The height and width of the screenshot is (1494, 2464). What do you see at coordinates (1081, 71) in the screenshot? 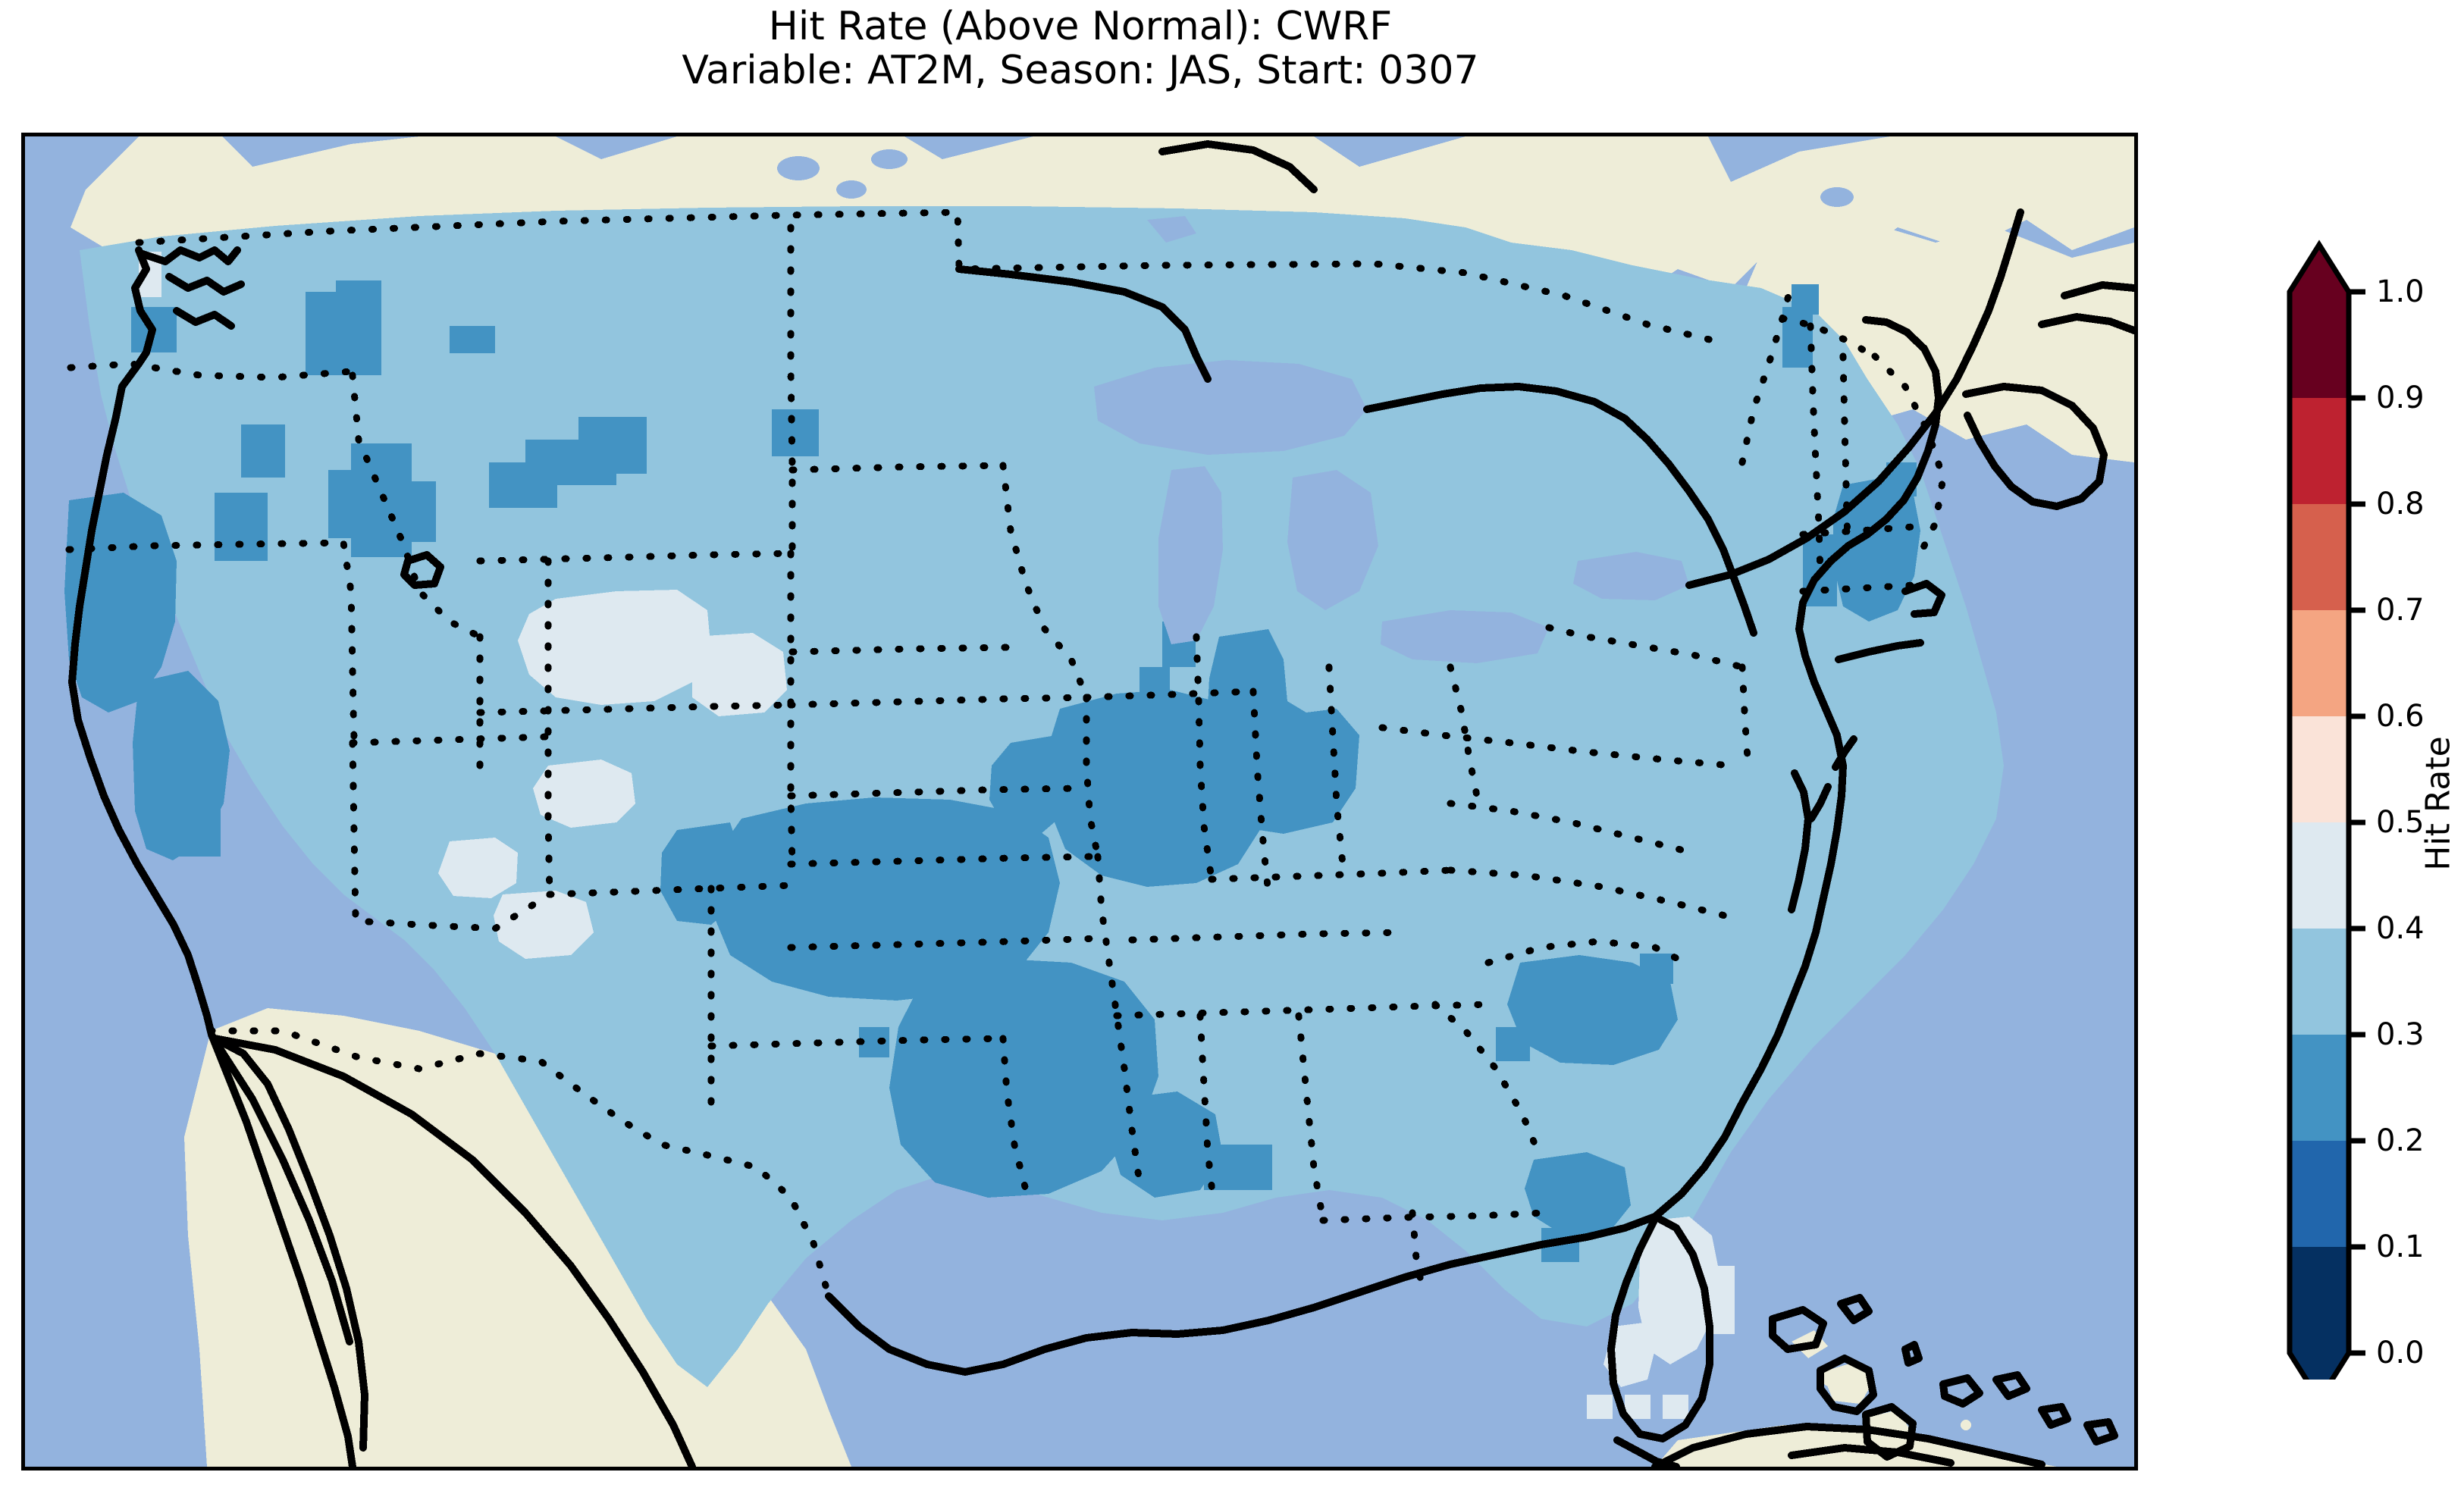
I see `title-line-2: Variable: AT2M, Season: JAS, Start: 0307` at bounding box center [1081, 71].